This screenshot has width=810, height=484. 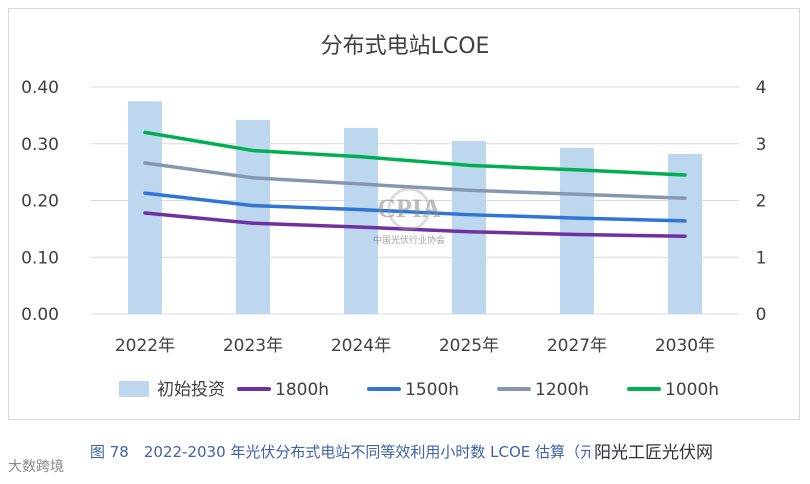 I want to click on legend-label: 1200h, so click(x=562, y=390).